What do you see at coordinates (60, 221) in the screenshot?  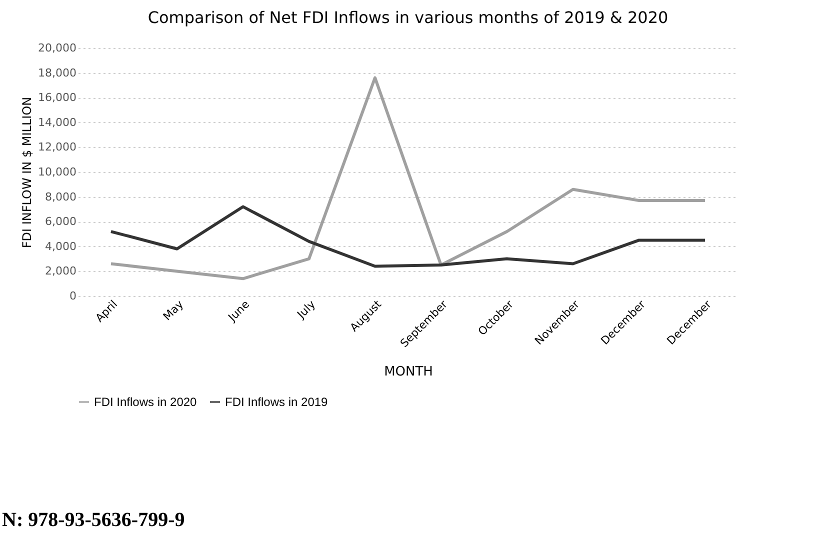 I see `y-tick-label: 6,000` at bounding box center [60, 221].